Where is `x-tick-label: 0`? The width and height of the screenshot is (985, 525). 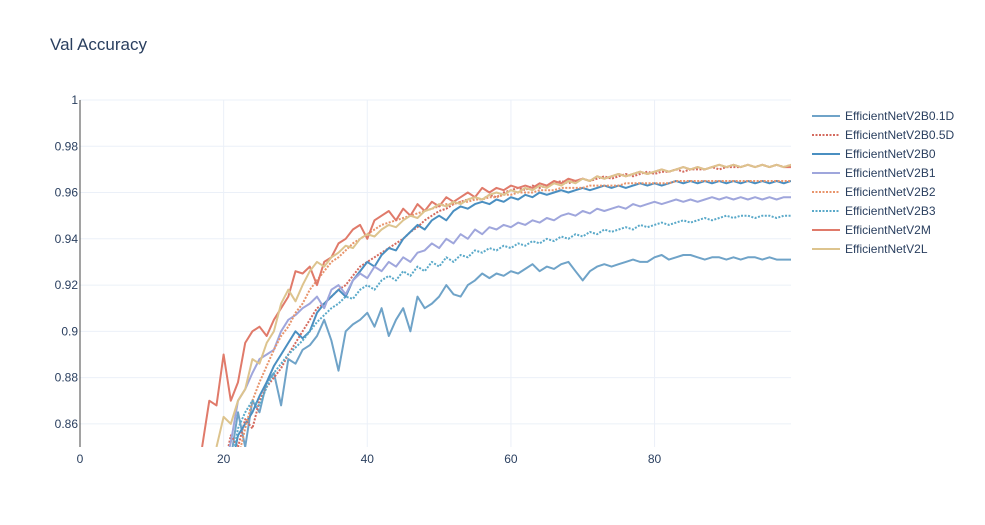
x-tick-label: 0 is located at coordinates (80, 459).